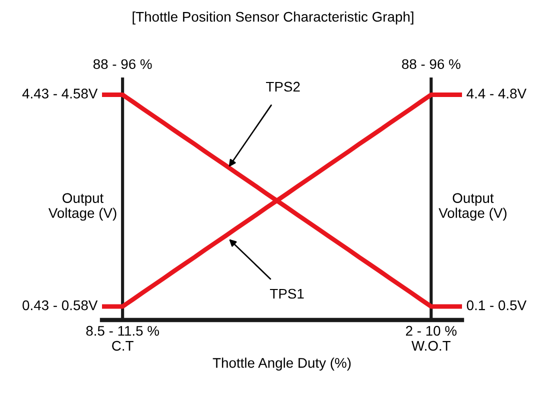  I want to click on text: 4.43 - 4.58V, so click(60, 93).